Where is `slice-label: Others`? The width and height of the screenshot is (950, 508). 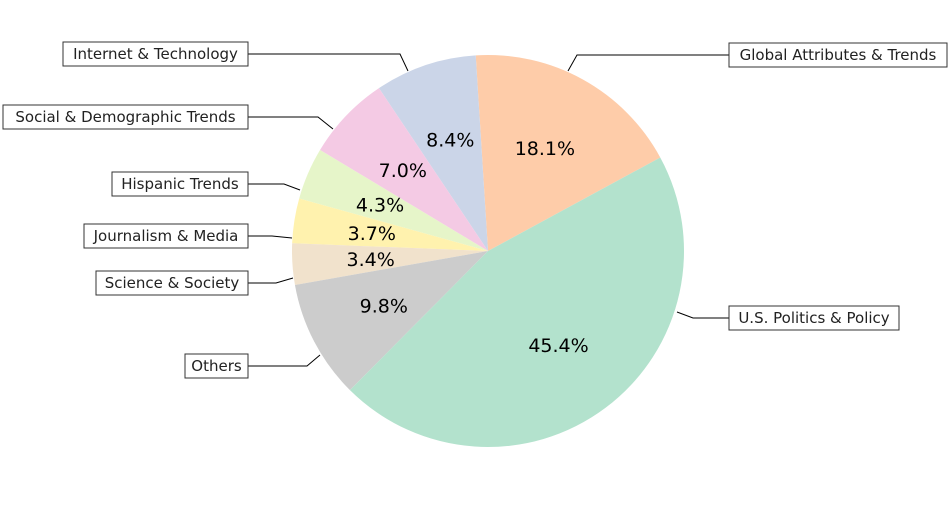
slice-label: Others is located at coordinates (216, 366).